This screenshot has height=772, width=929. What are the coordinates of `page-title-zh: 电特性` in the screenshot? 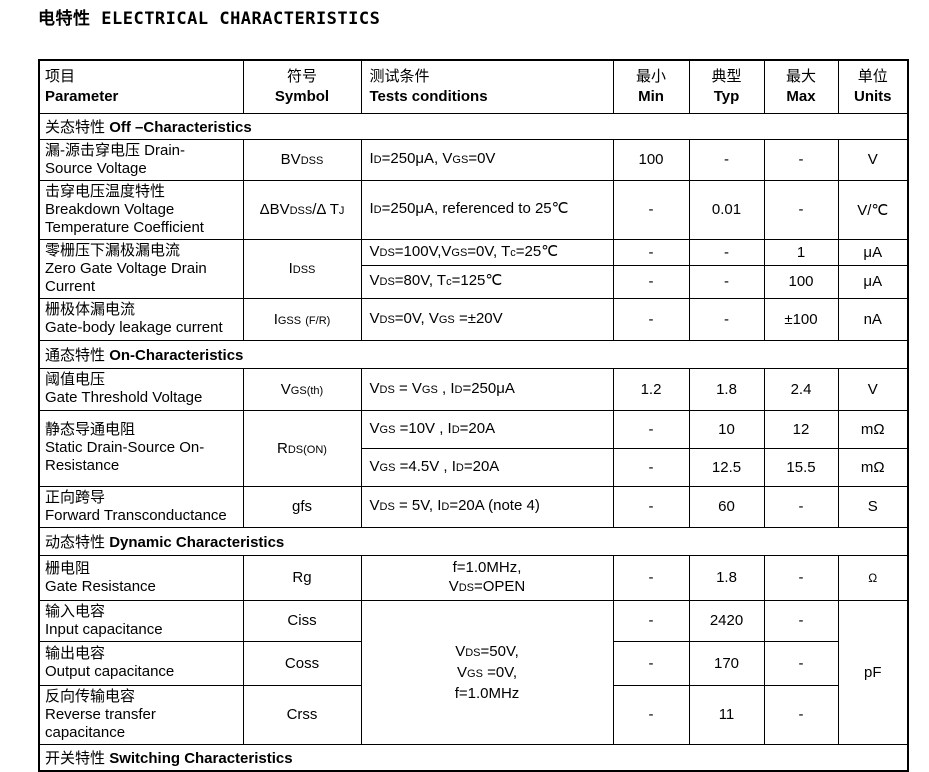 It's located at (64, 19).